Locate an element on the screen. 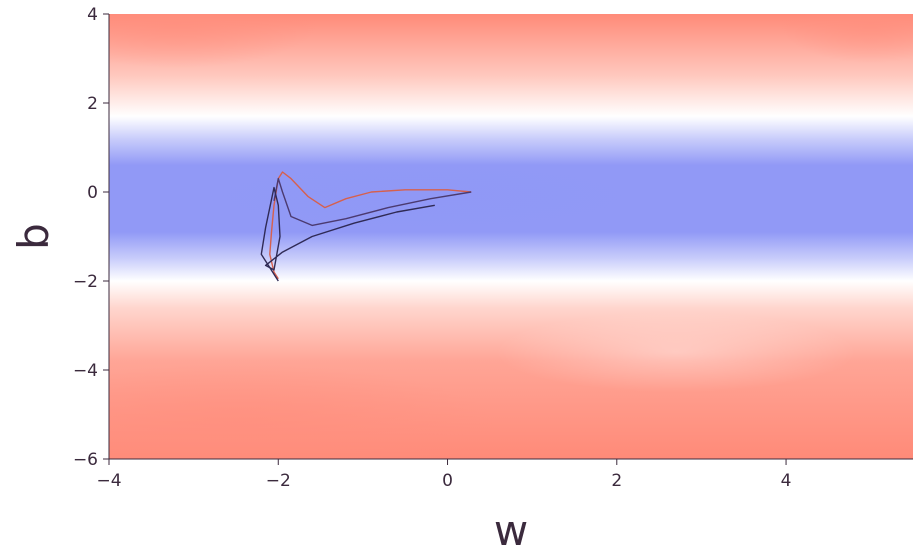 The height and width of the screenshot is (549, 913). y-tick-label: 2 is located at coordinates (92, 104).